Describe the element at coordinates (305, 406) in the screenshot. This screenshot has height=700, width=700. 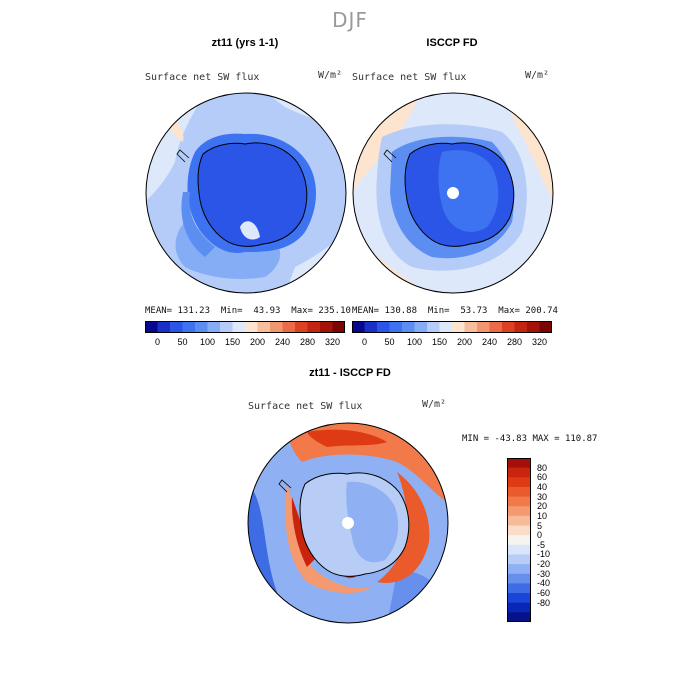
I see `diff-panel-variable: Surface net SW flux` at that location.